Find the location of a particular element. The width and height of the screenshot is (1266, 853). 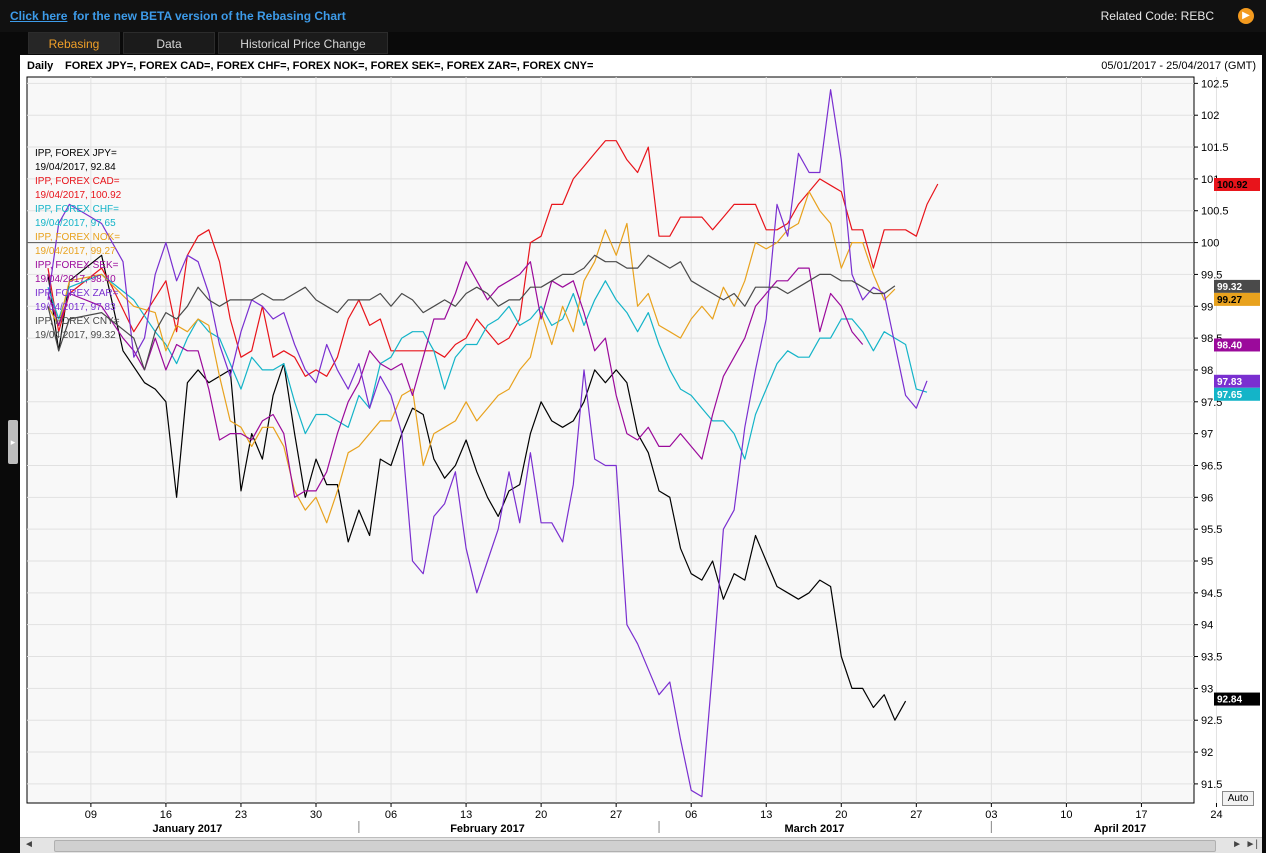

legend-name: IPP, FOREX ZAR= is located at coordinates (77, 293).